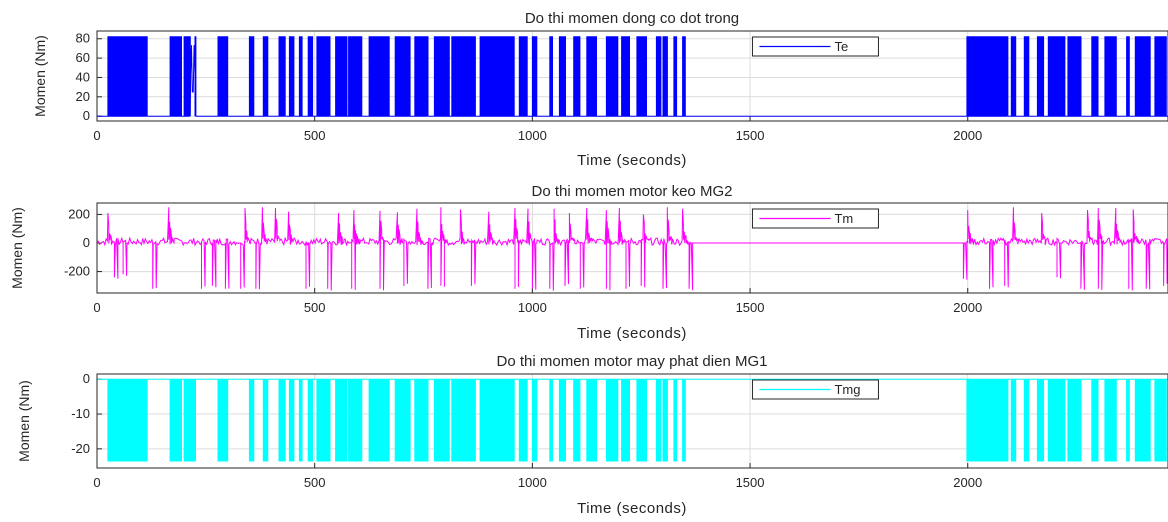  I want to click on legend-label: Tm, so click(843, 218).